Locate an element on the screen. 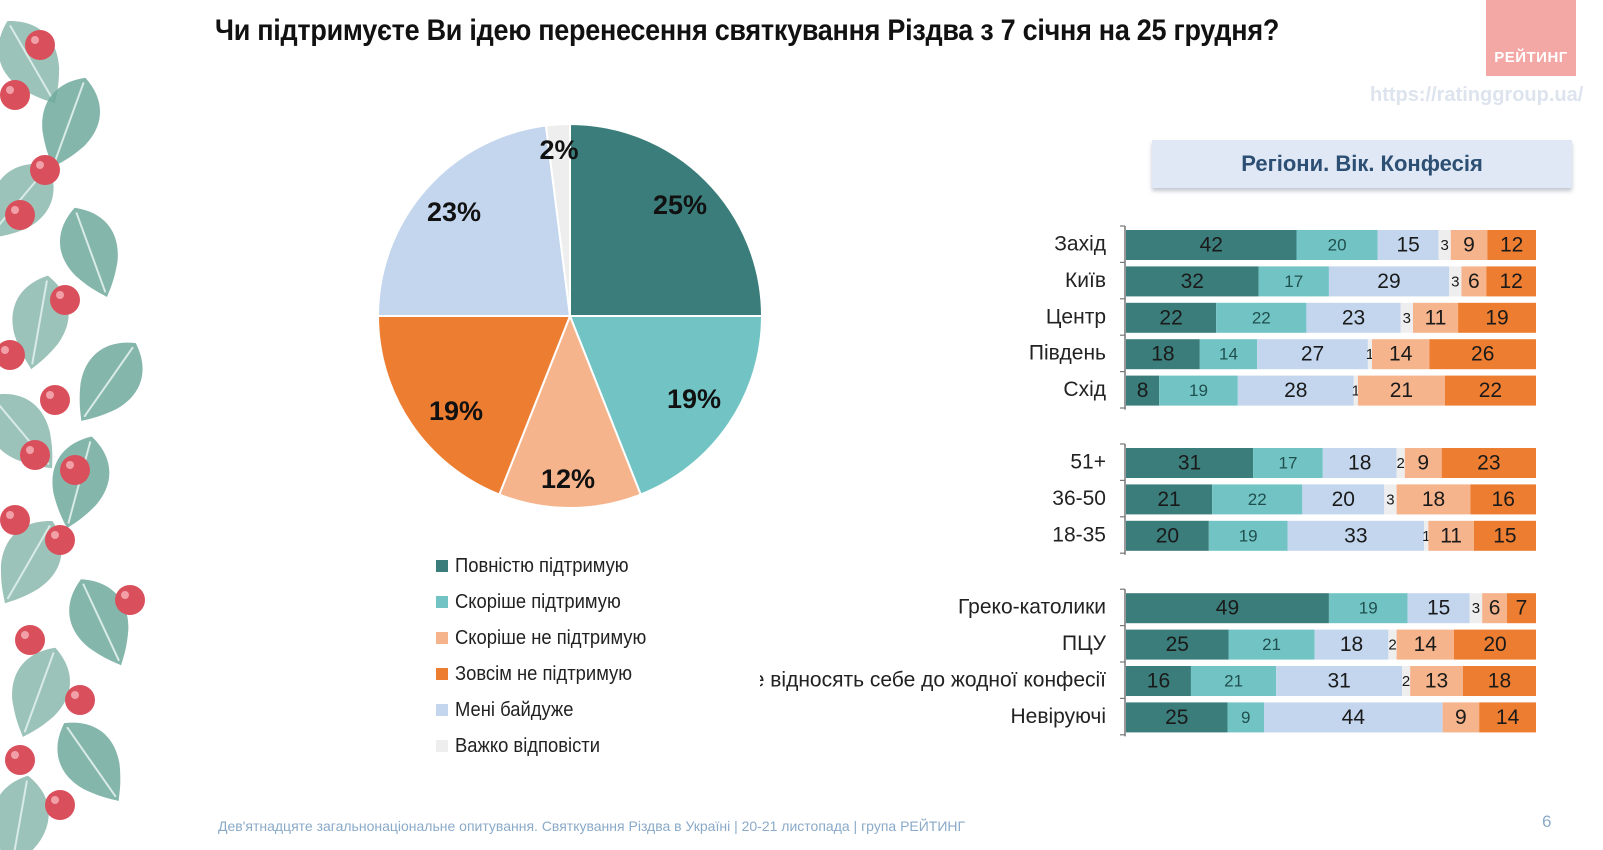 The width and height of the screenshot is (1603, 850). bar-row-label: Не відносять себе до жодної конфесії is located at coordinates (933, 680).